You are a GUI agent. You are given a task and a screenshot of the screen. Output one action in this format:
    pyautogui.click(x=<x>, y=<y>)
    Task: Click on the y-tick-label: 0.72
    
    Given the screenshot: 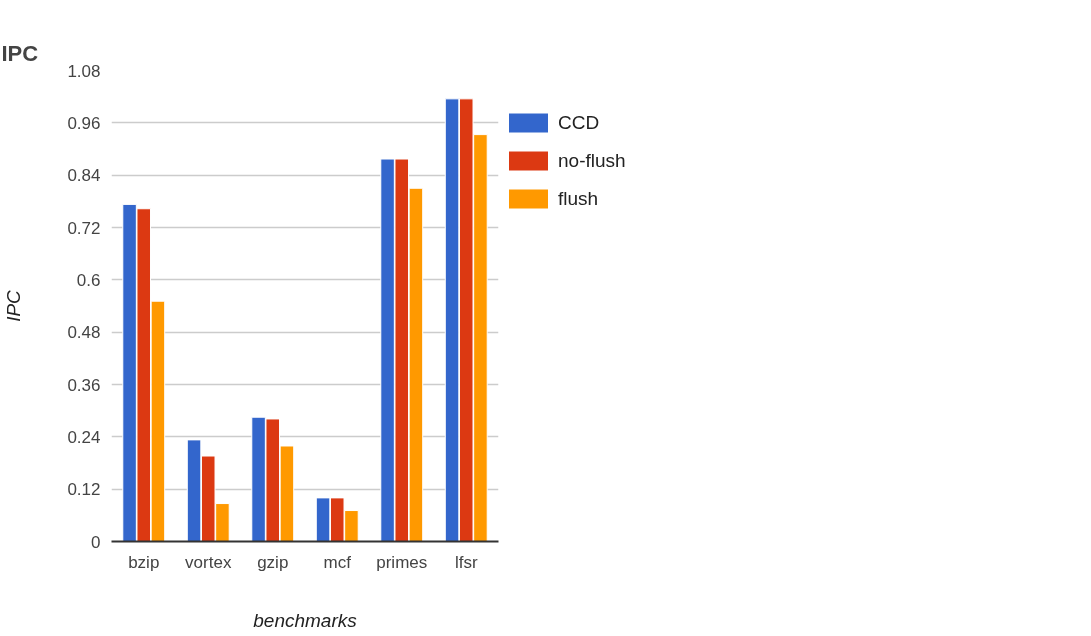 What is the action you would take?
    pyautogui.click(x=84, y=228)
    